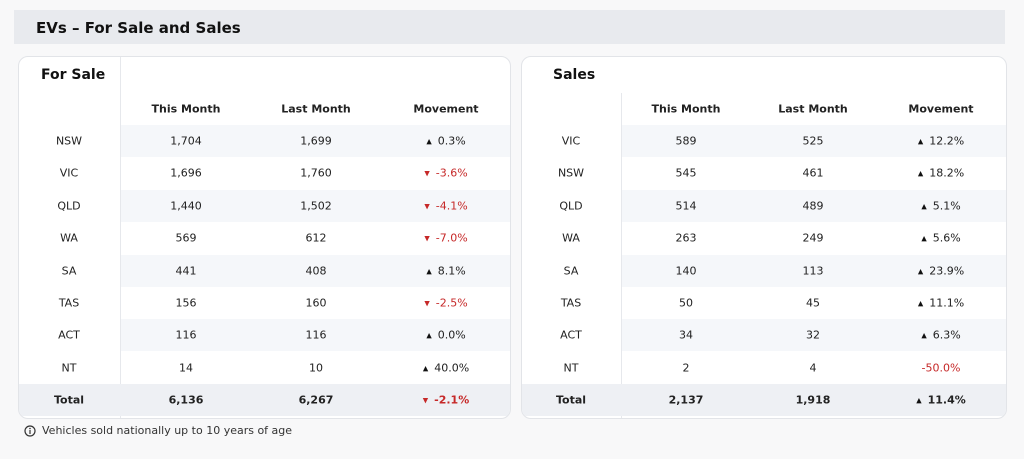  I want to click on cell-value: ▲ 11.4%, so click(941, 400).